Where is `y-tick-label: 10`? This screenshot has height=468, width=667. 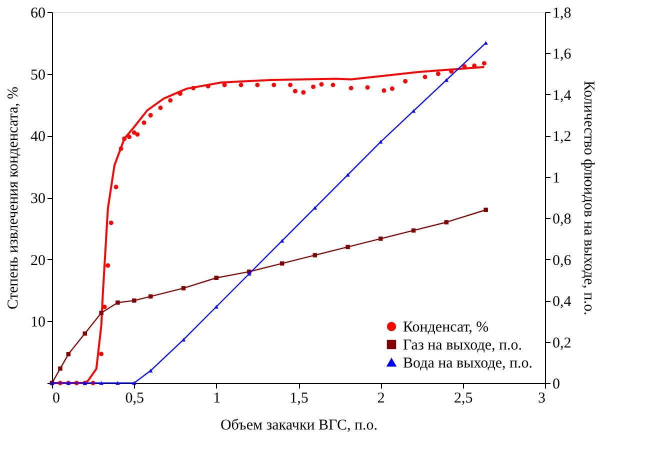
y-tick-label: 10 is located at coordinates (38, 322).